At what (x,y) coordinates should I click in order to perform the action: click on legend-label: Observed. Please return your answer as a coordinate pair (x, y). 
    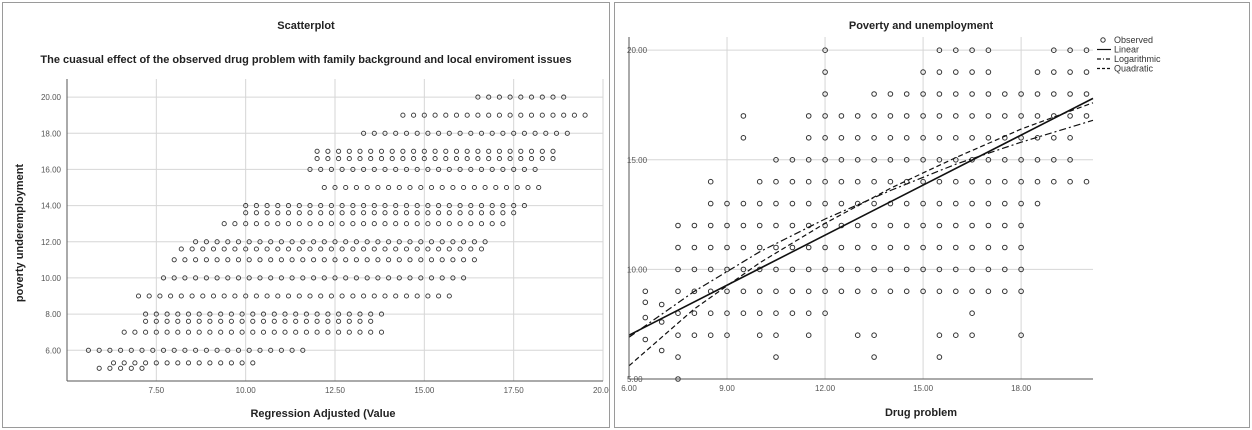
    Looking at the image, I should click on (1133, 40).